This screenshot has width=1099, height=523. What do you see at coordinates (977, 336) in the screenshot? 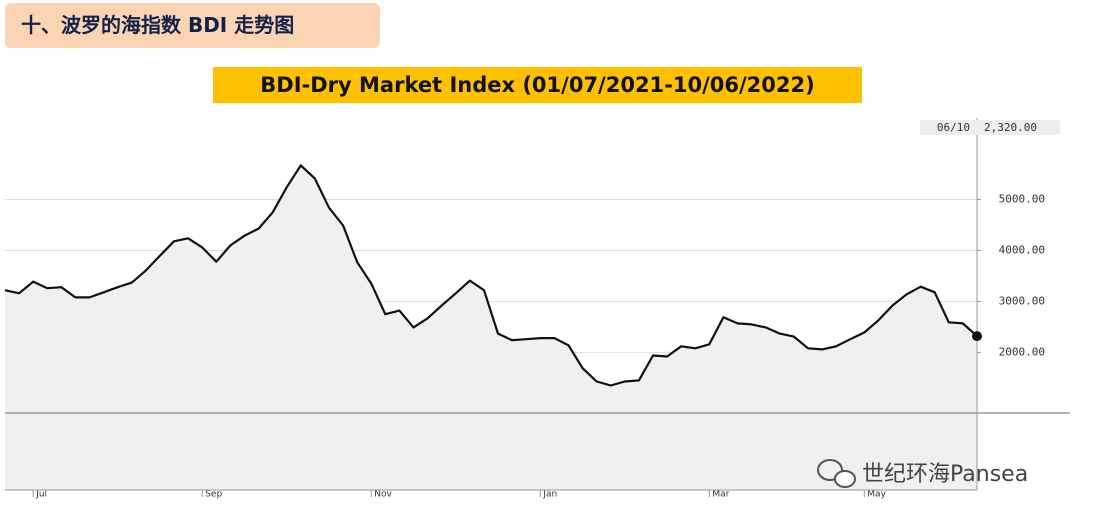
I see `end-marker` at bounding box center [977, 336].